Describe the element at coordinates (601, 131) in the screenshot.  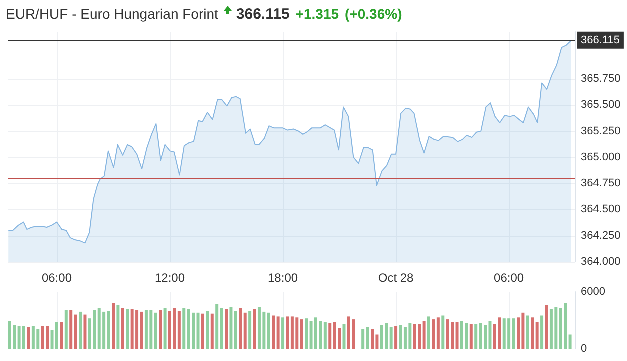
I see `y-tick-label: 365.250` at that location.